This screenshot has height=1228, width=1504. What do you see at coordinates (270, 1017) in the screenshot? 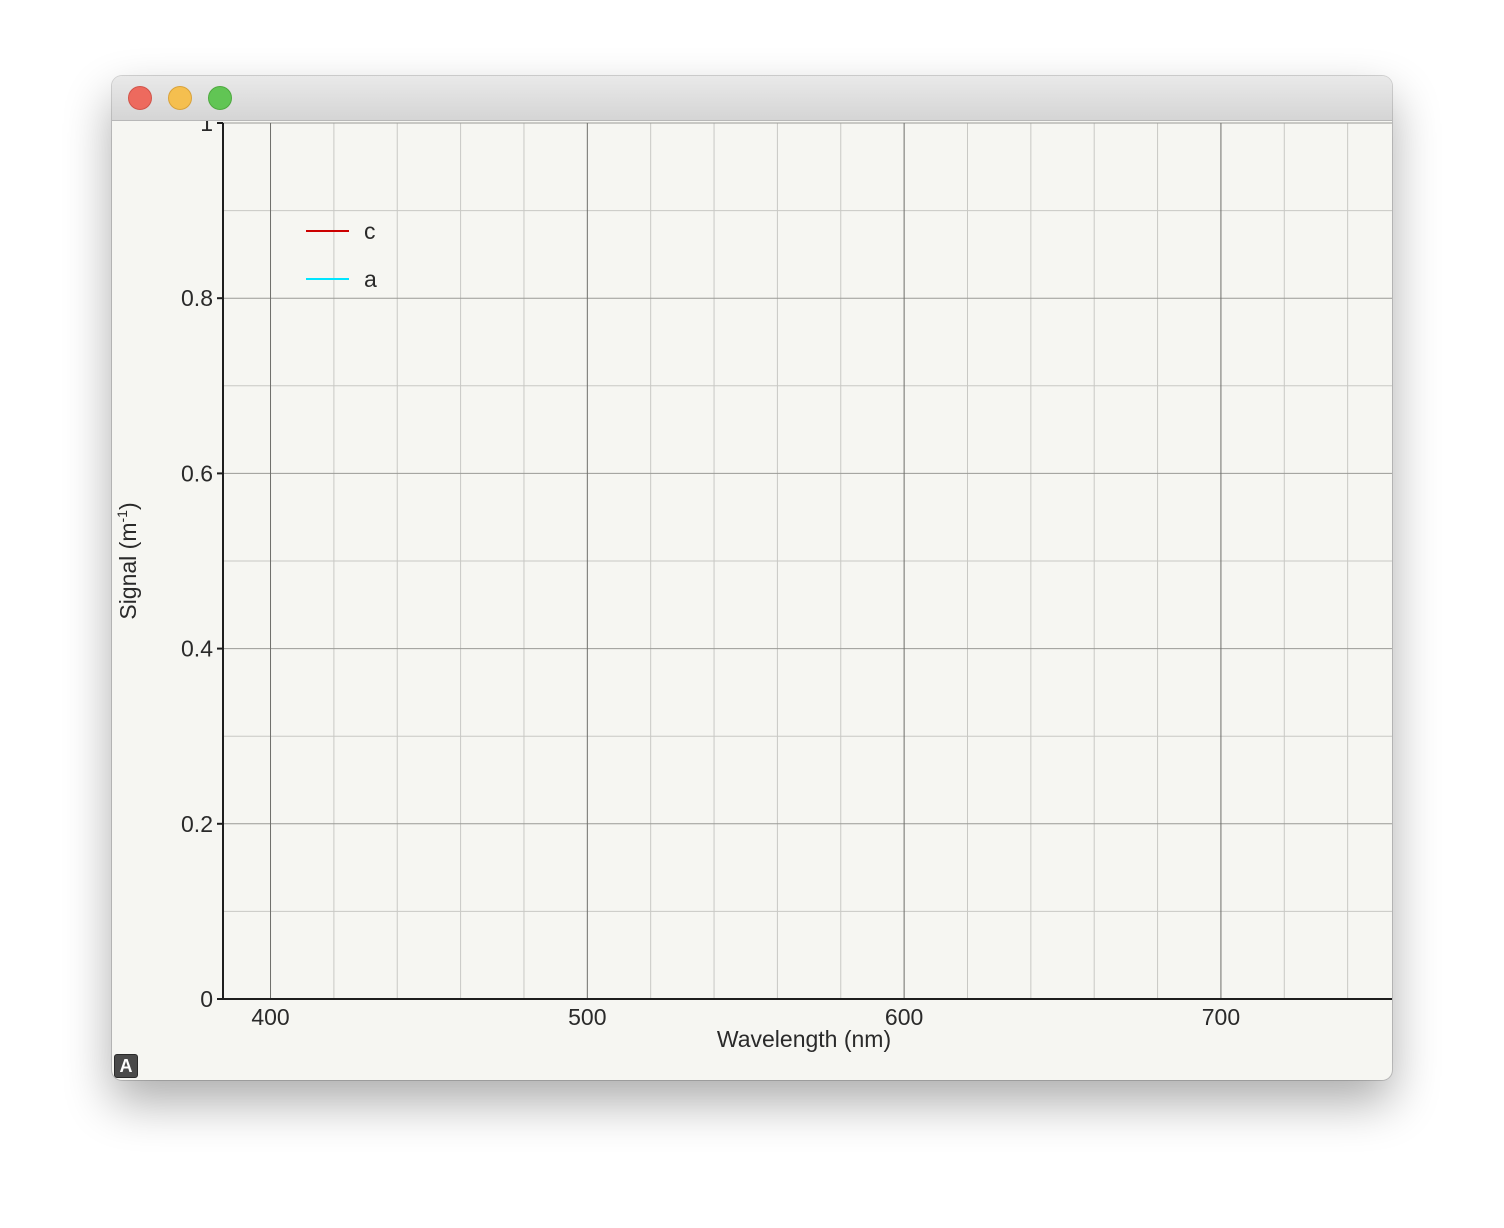
I see `x-tick-label: 400` at bounding box center [270, 1017].